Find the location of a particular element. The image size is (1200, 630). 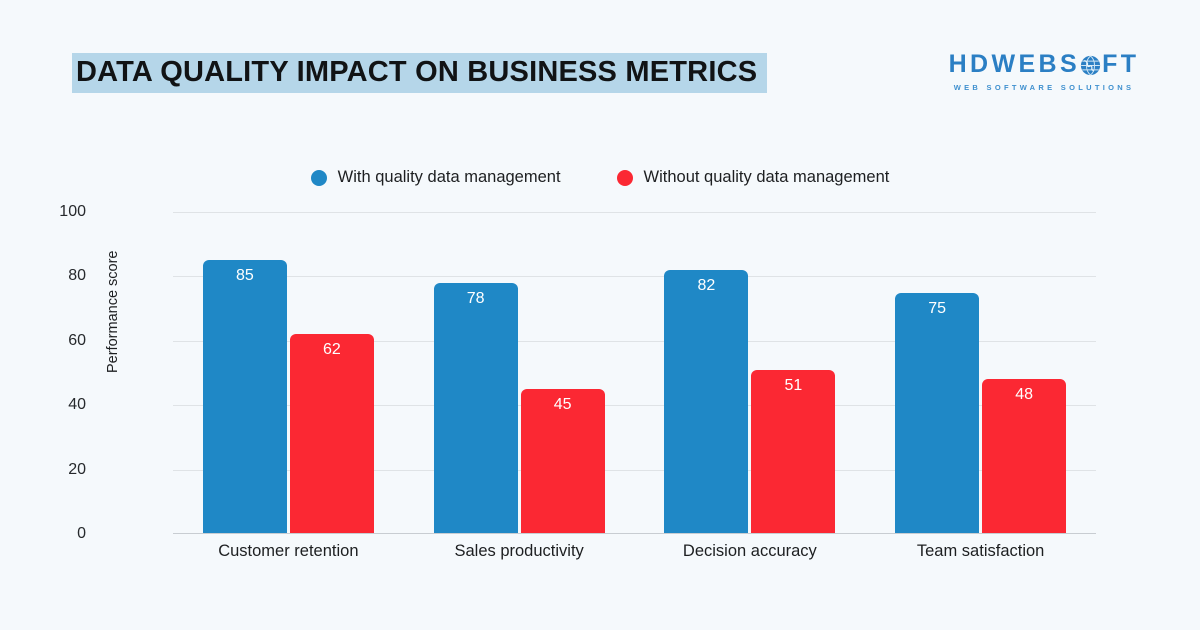

y-axis-tick-label: 80 is located at coordinates (77, 276).